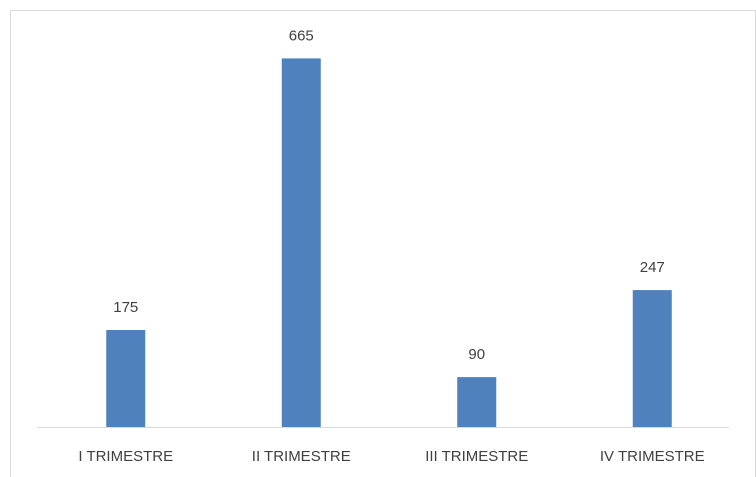  What do you see at coordinates (125, 307) in the screenshot?
I see `data-label: 175` at bounding box center [125, 307].